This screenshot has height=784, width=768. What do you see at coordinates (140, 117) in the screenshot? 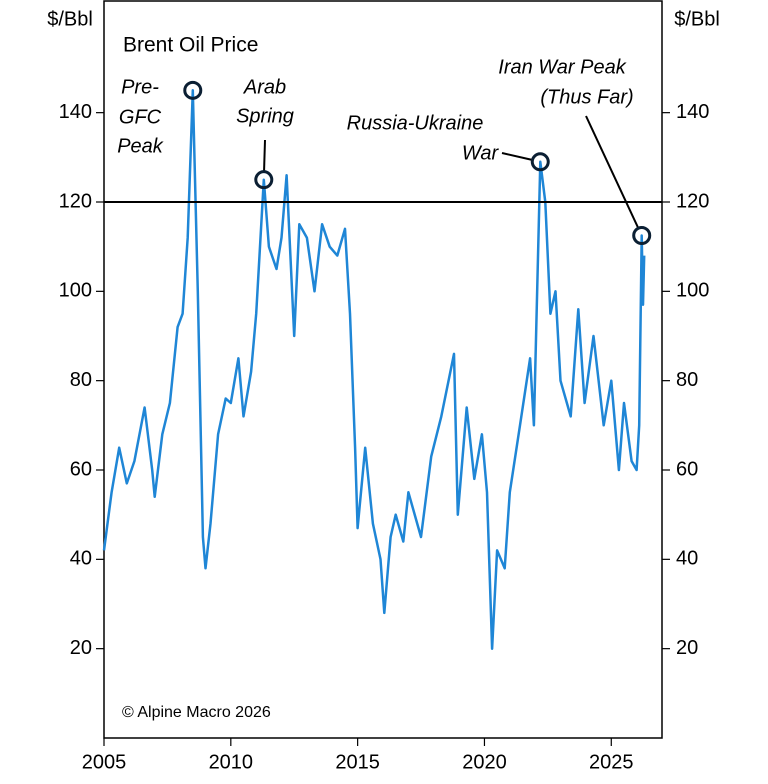
I see `annotation-text: GFC` at bounding box center [140, 117].